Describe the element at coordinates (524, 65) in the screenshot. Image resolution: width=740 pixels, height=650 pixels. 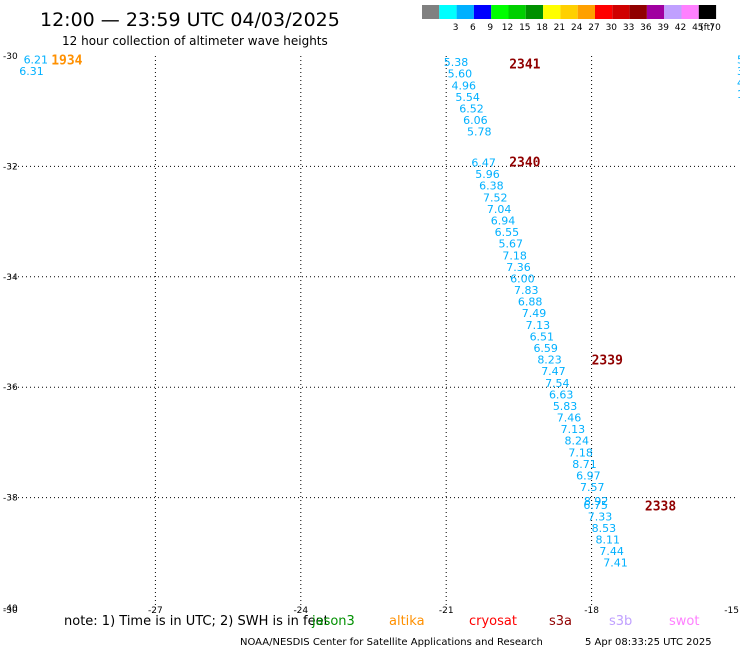
I see `time-label: 2341` at that location.